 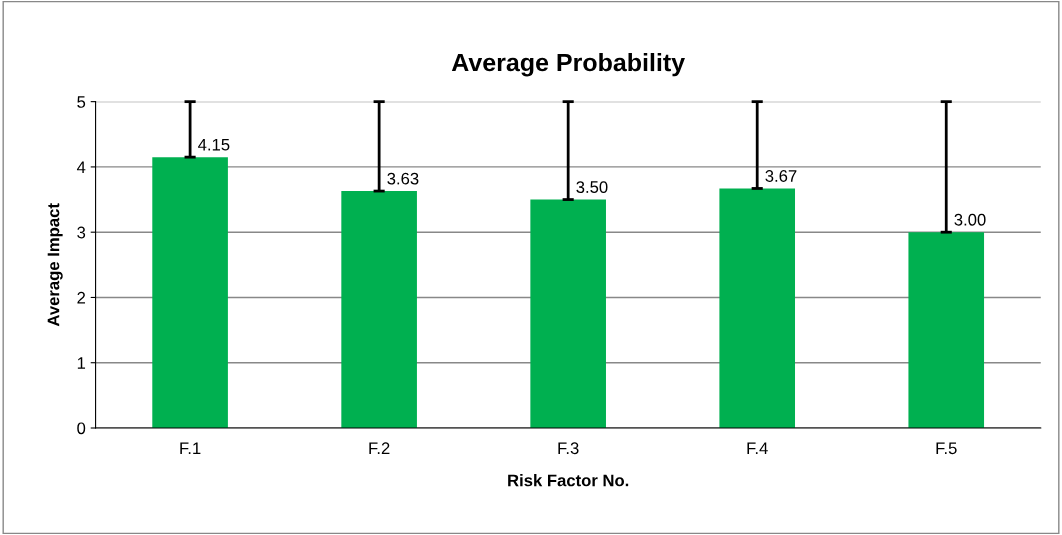 What do you see at coordinates (190, 448) in the screenshot?
I see `x-tick-label: F.1` at bounding box center [190, 448].